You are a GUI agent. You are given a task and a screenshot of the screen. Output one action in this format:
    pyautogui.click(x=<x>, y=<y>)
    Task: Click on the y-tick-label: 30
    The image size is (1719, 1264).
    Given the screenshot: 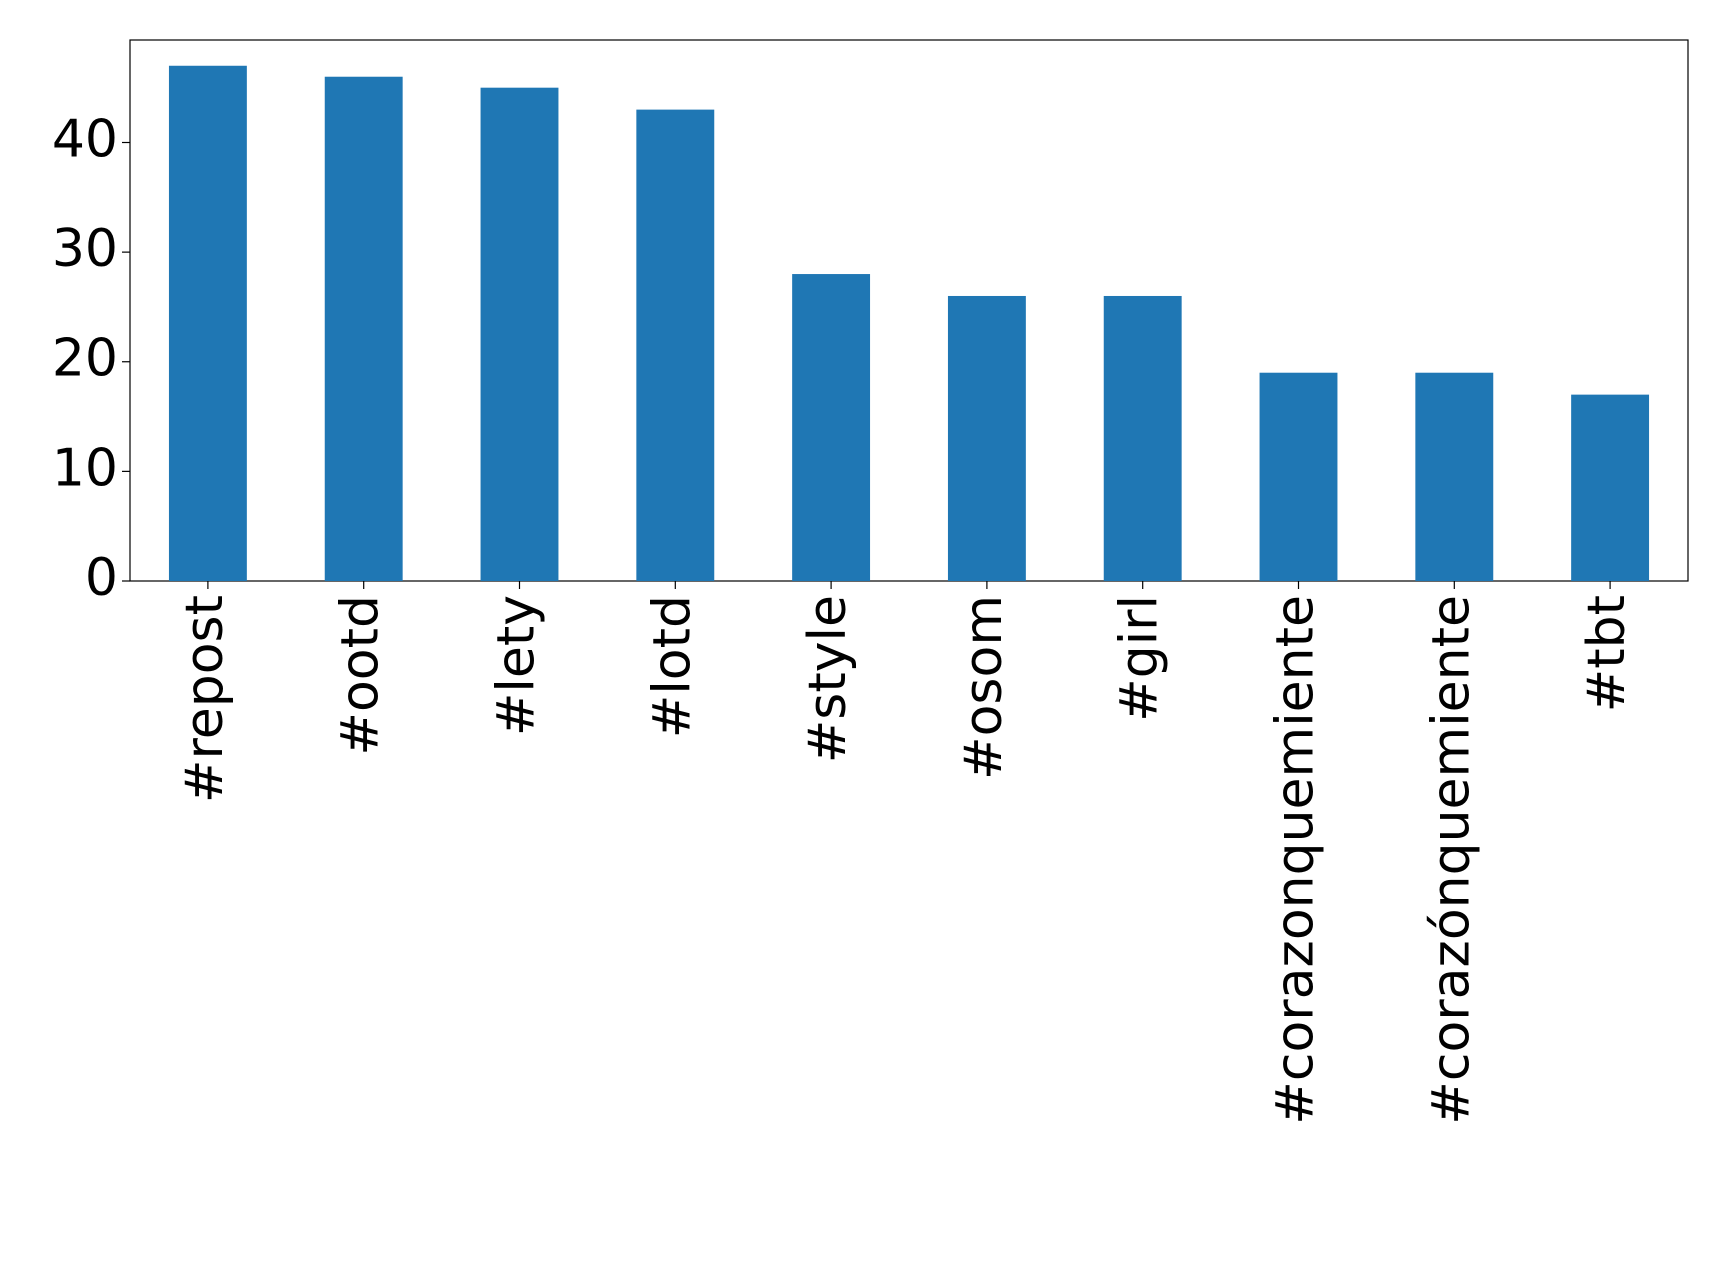 What is the action you would take?
    pyautogui.click(x=85, y=249)
    